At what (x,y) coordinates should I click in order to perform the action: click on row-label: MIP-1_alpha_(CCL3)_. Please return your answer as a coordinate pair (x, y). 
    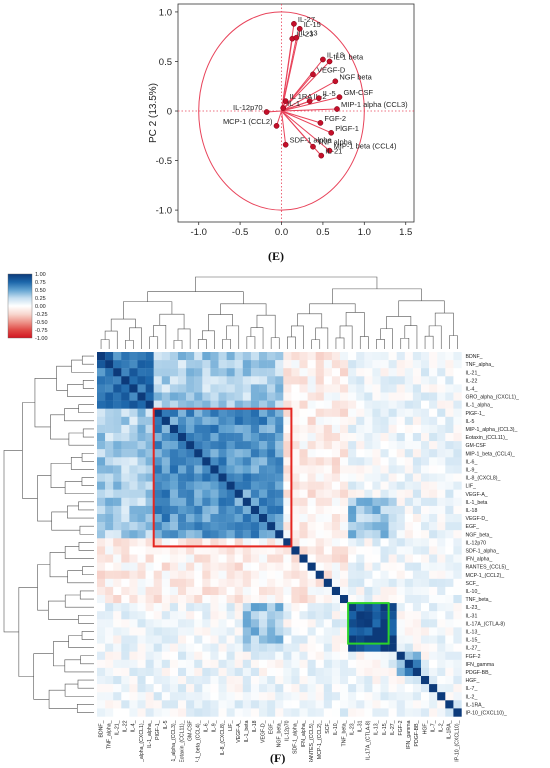
    Looking at the image, I should click on (492, 430).